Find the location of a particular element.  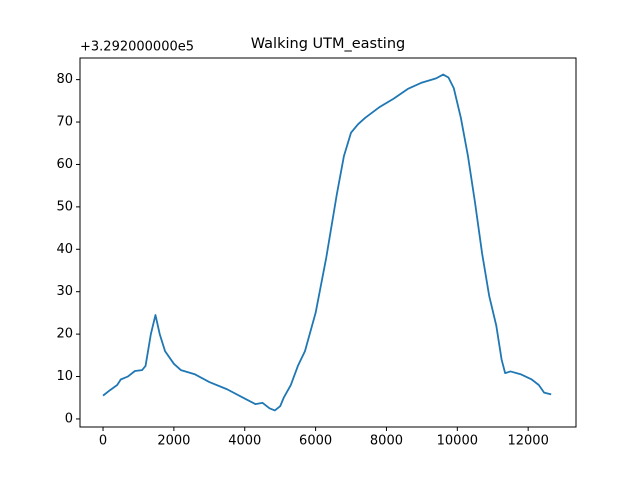

y-tick-label: 30 is located at coordinates (64, 291).